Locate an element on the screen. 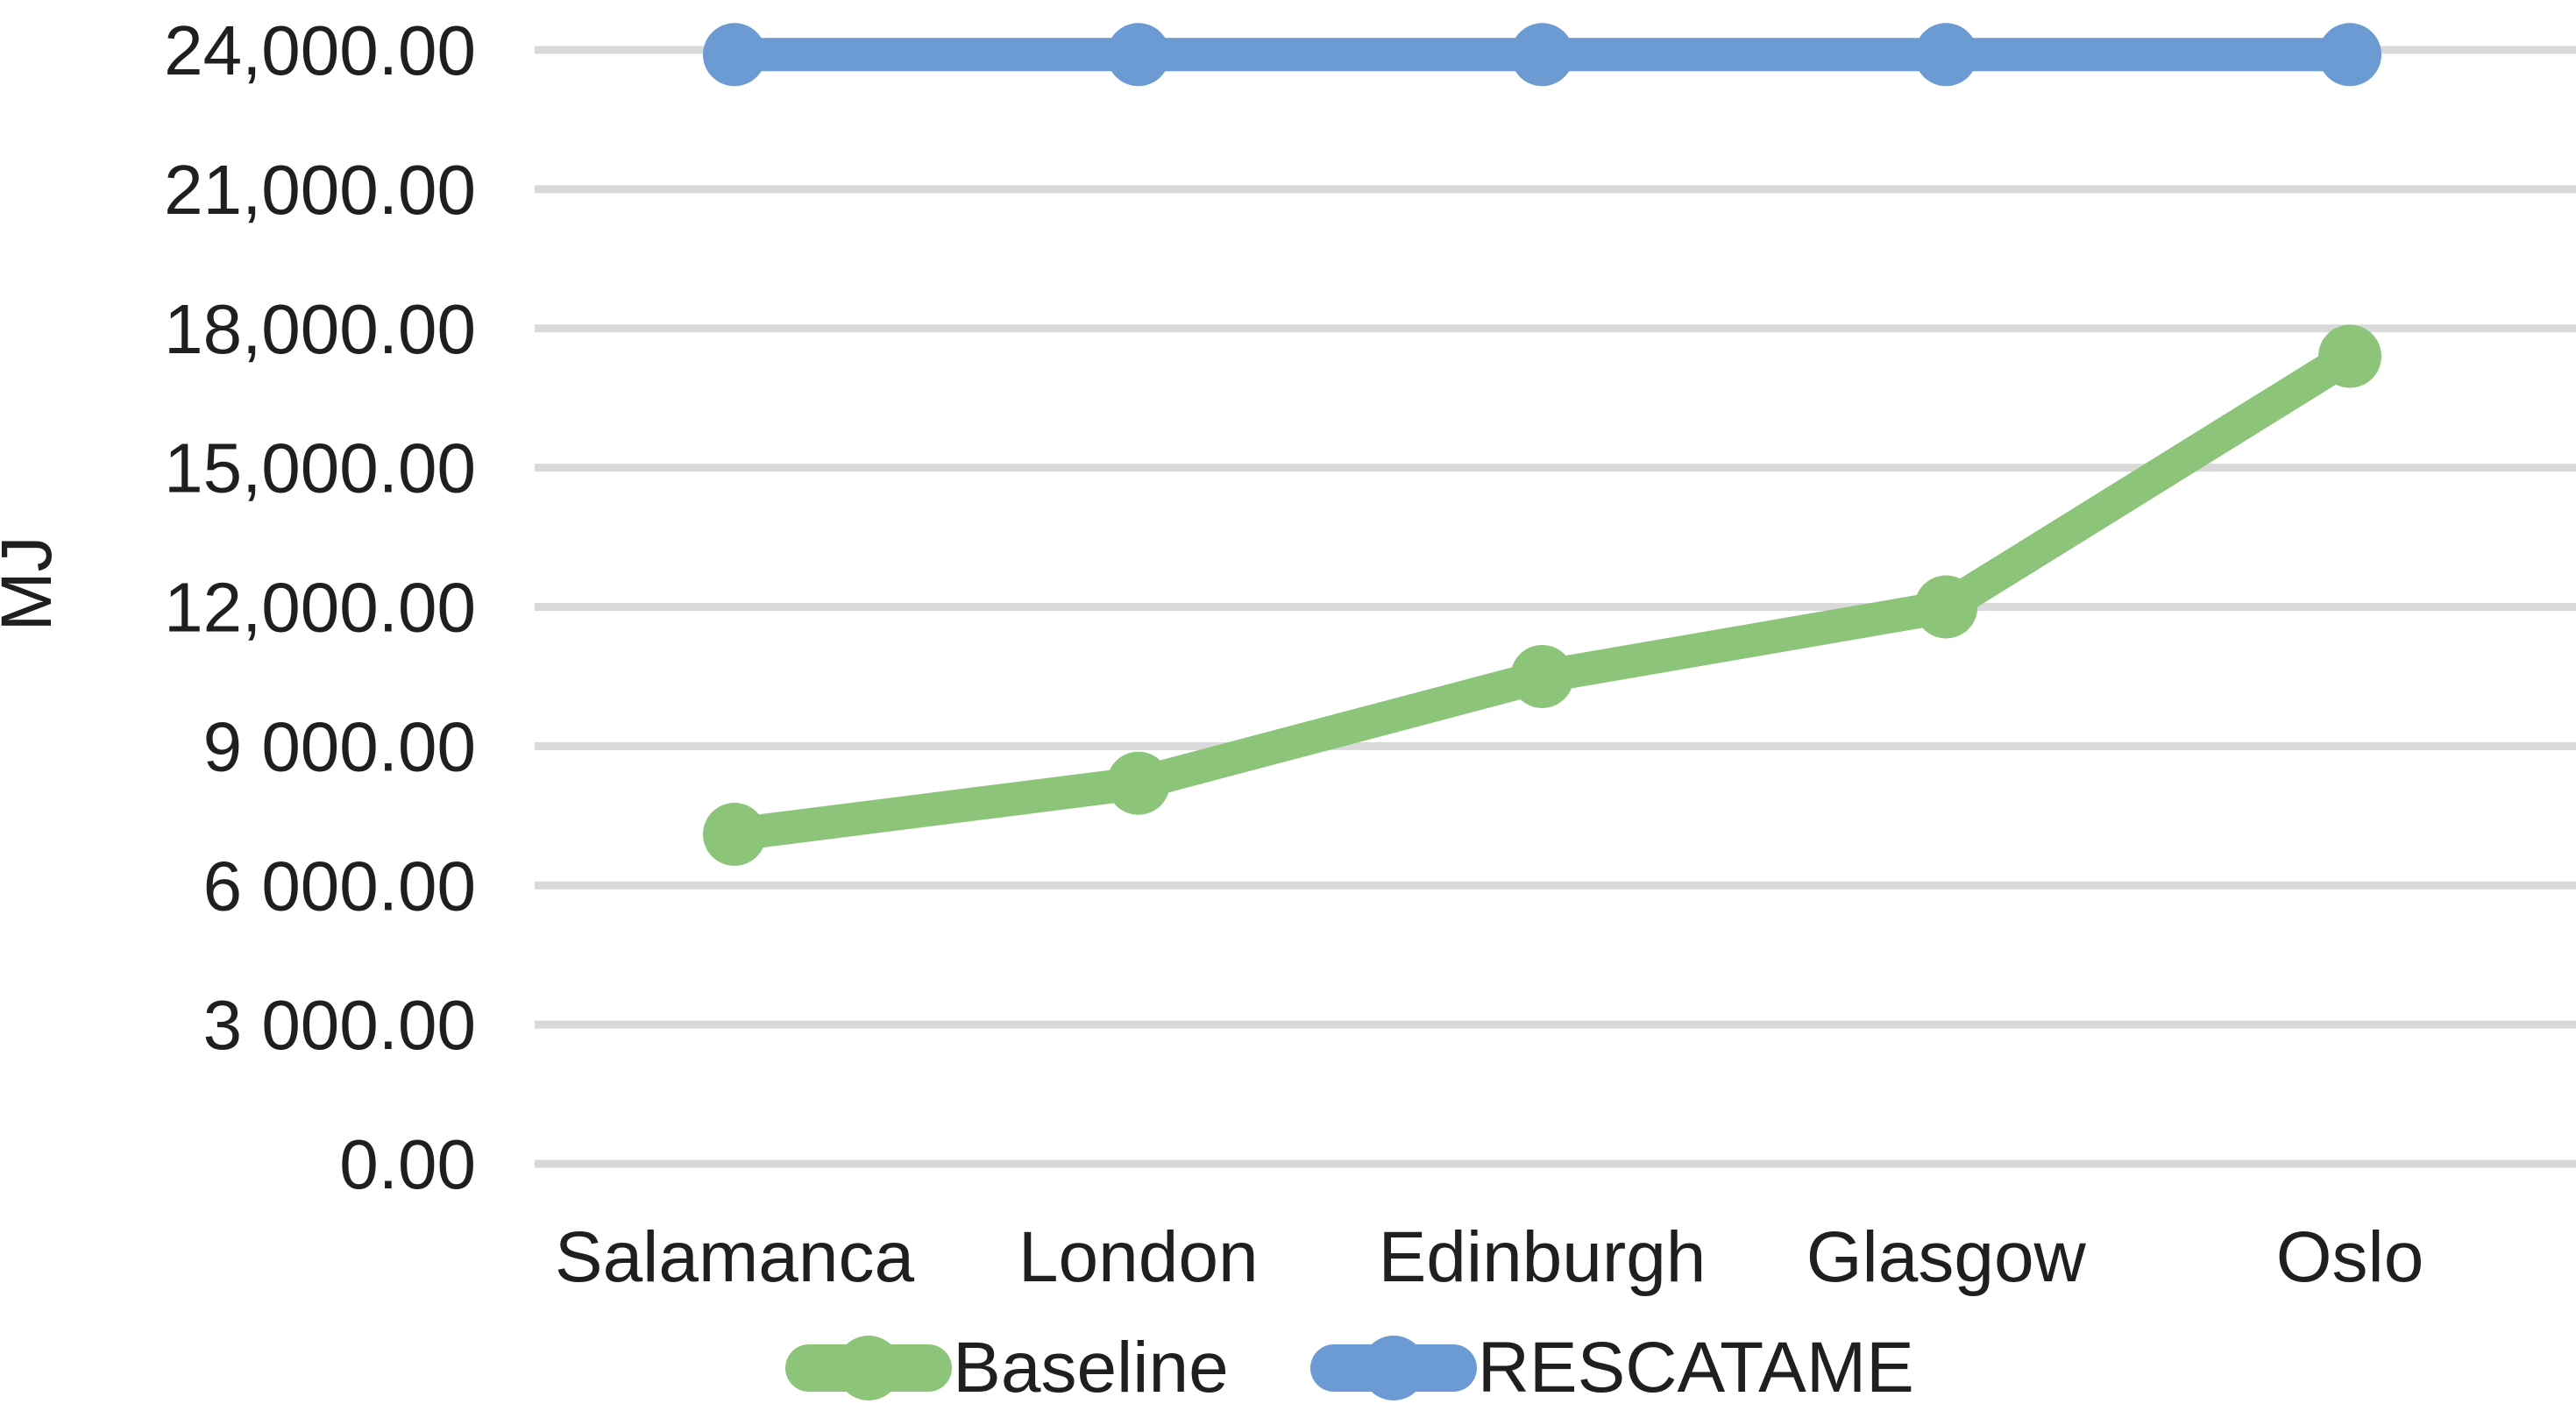 Image resolution: width=2576 pixels, height=1425 pixels. y-tick-label: 24,000.00 is located at coordinates (320, 50).